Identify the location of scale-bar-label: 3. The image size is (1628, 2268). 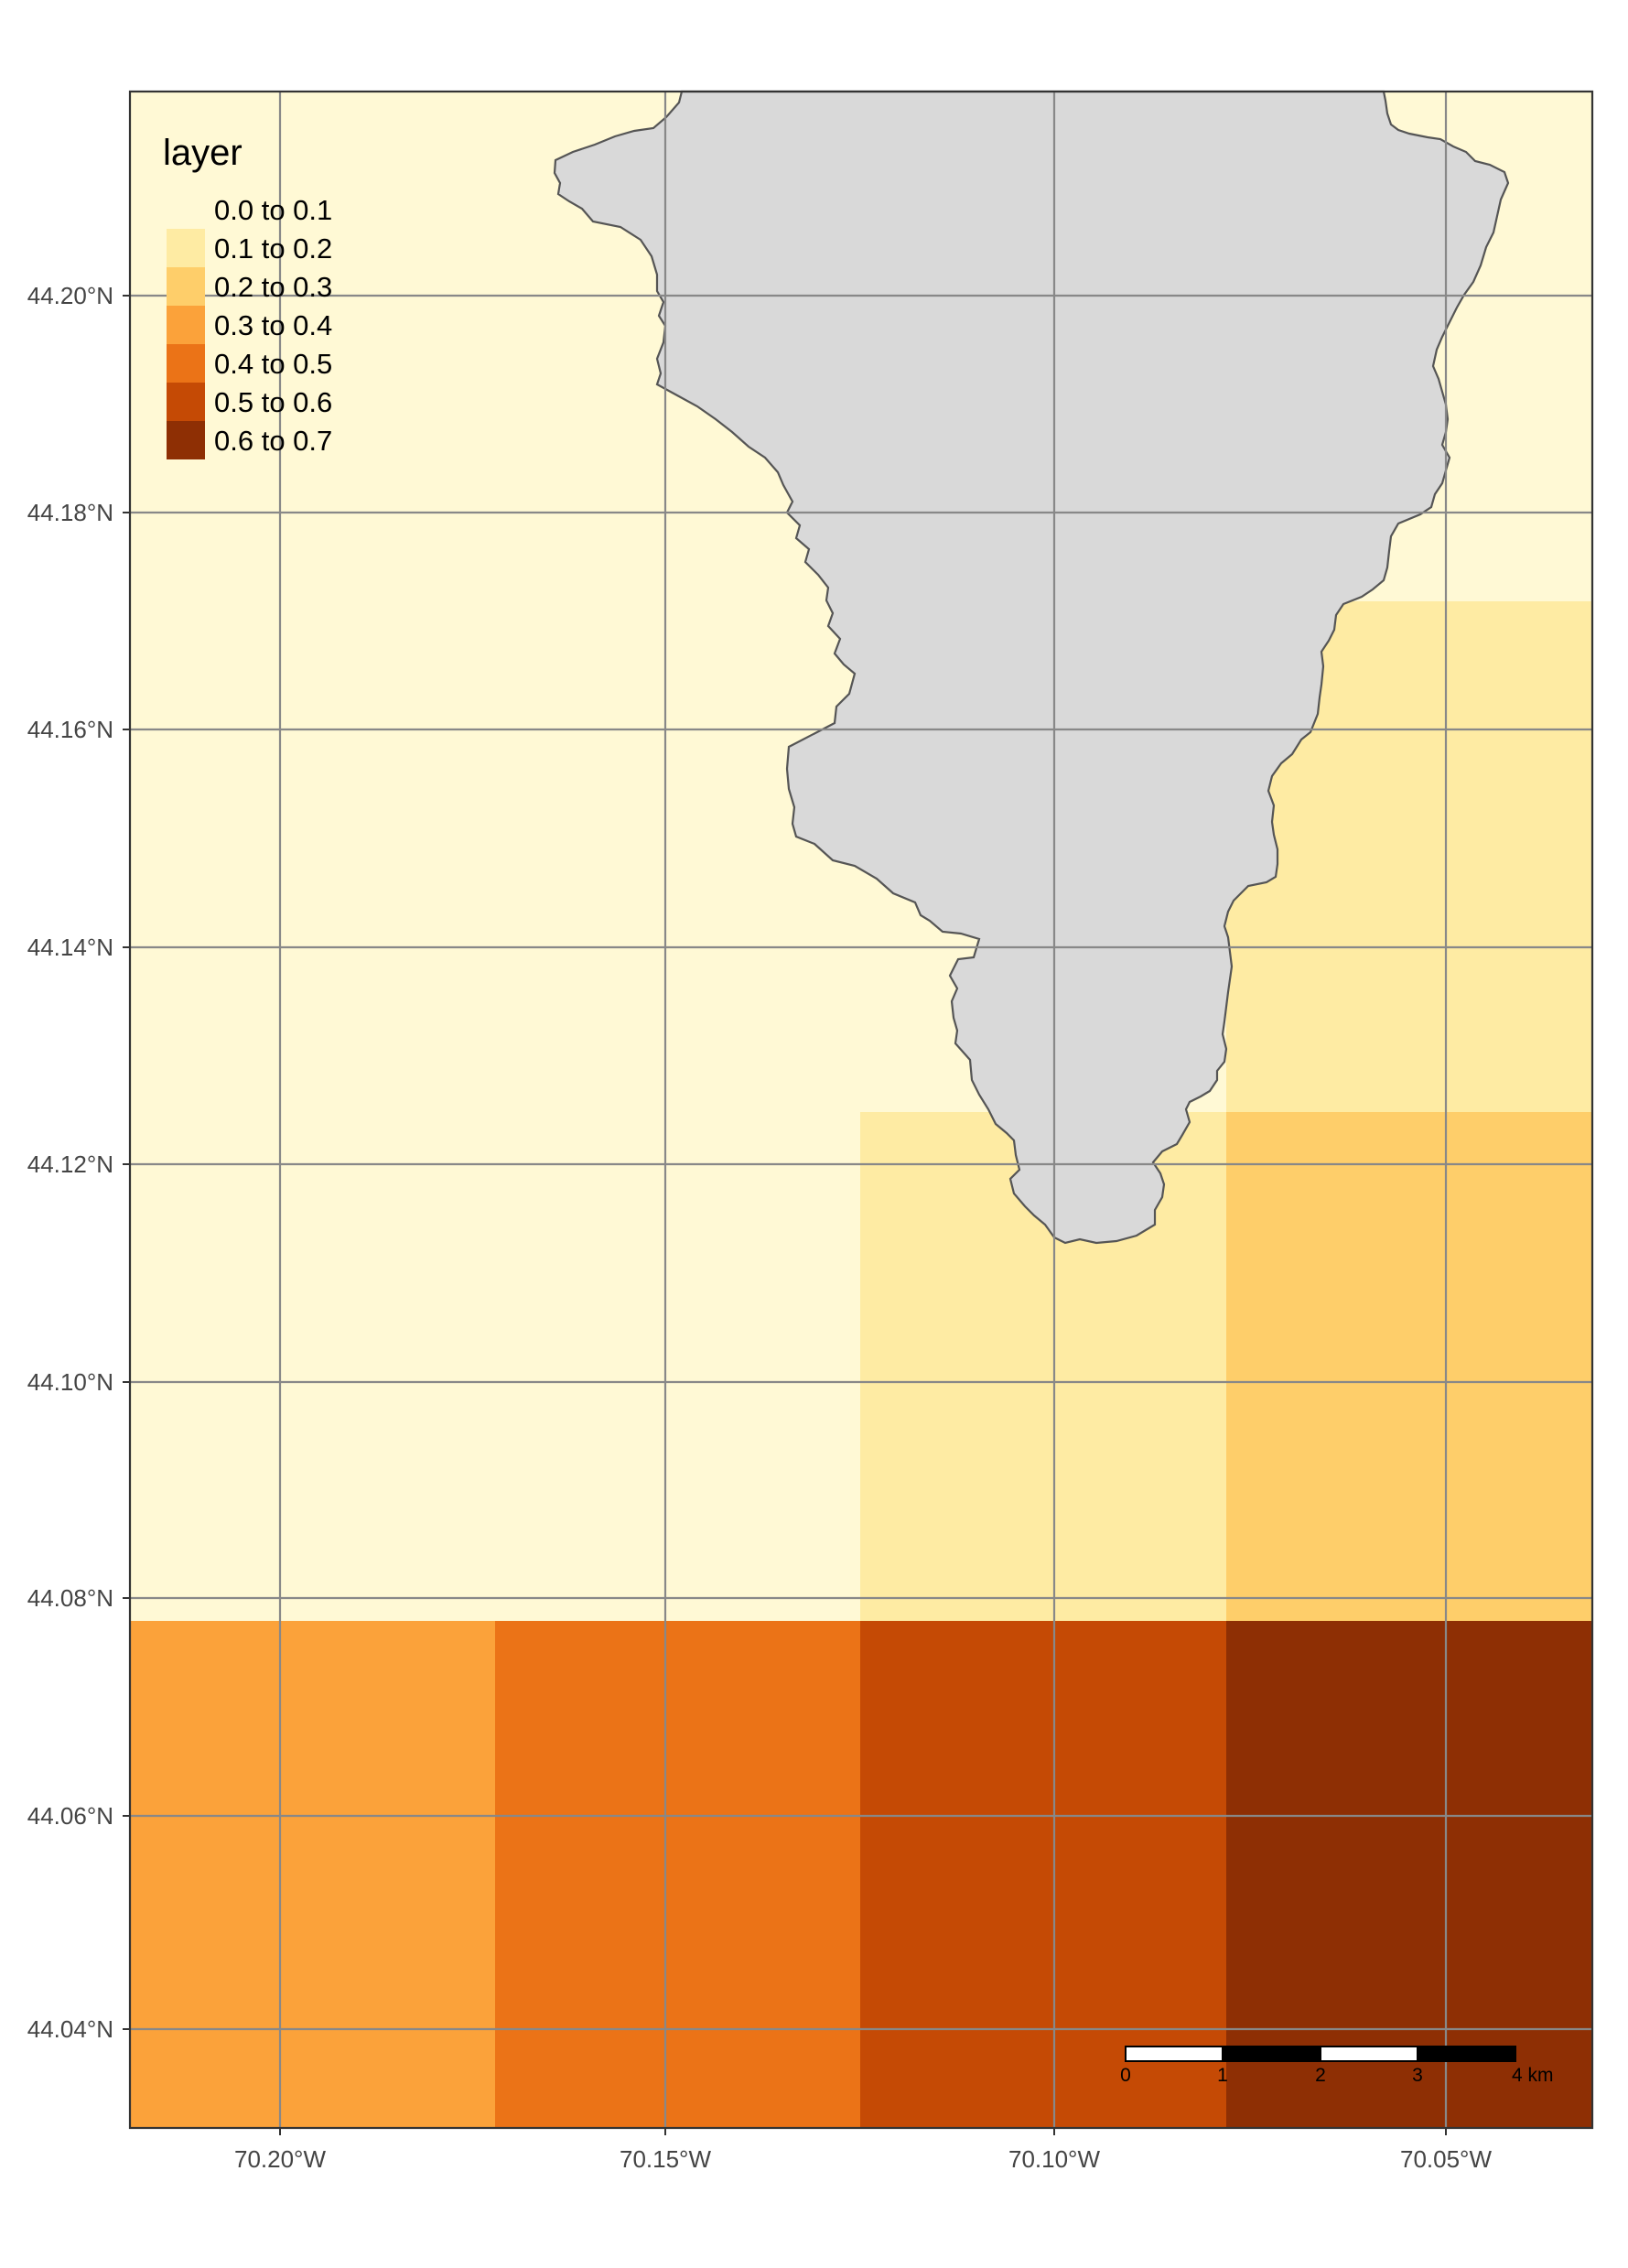
(1418, 2075).